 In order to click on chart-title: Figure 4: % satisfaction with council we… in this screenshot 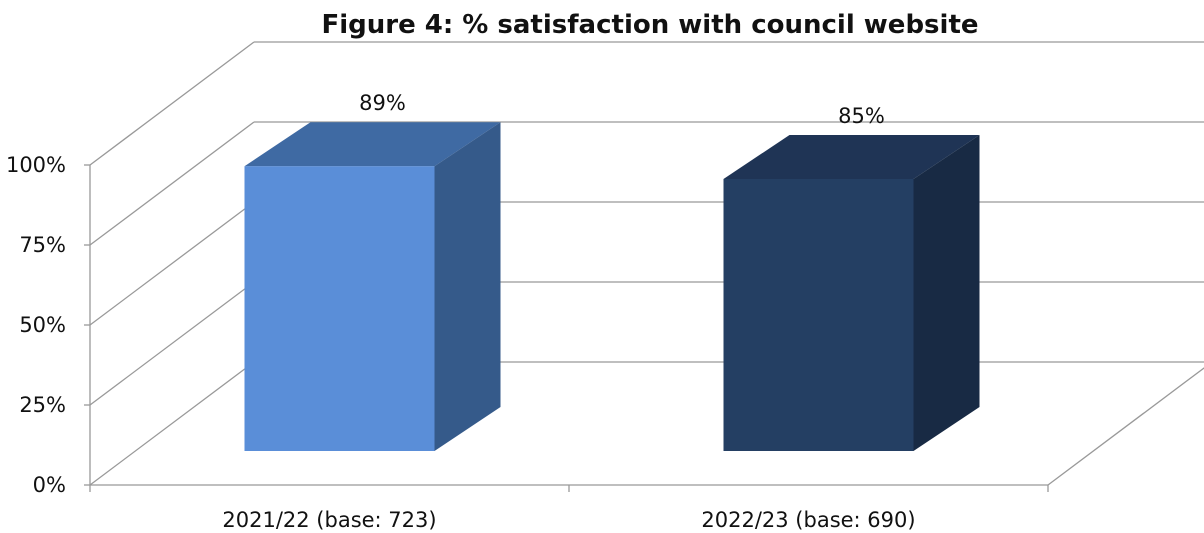, I will do `click(650, 25)`.